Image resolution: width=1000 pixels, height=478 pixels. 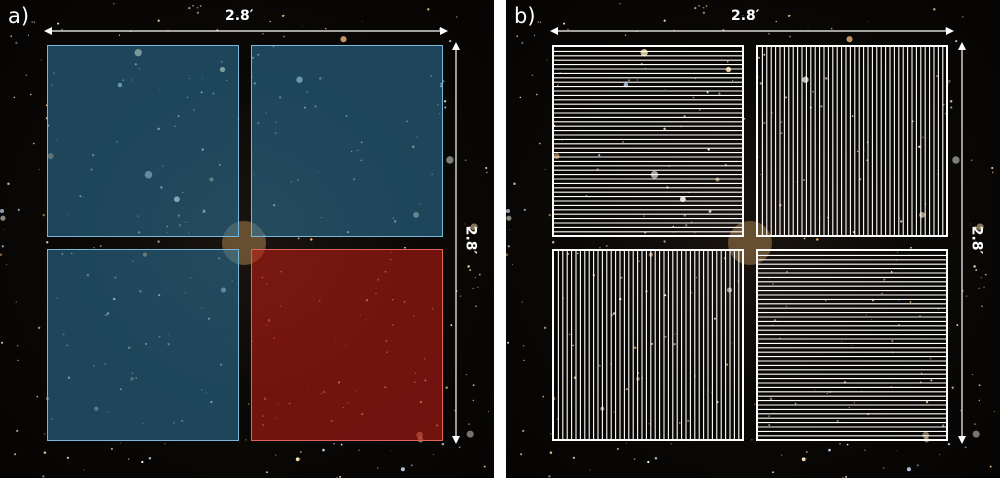 What do you see at coordinates (648, 141) in the screenshot?
I see `slit-quadrant-b-top-left` at bounding box center [648, 141].